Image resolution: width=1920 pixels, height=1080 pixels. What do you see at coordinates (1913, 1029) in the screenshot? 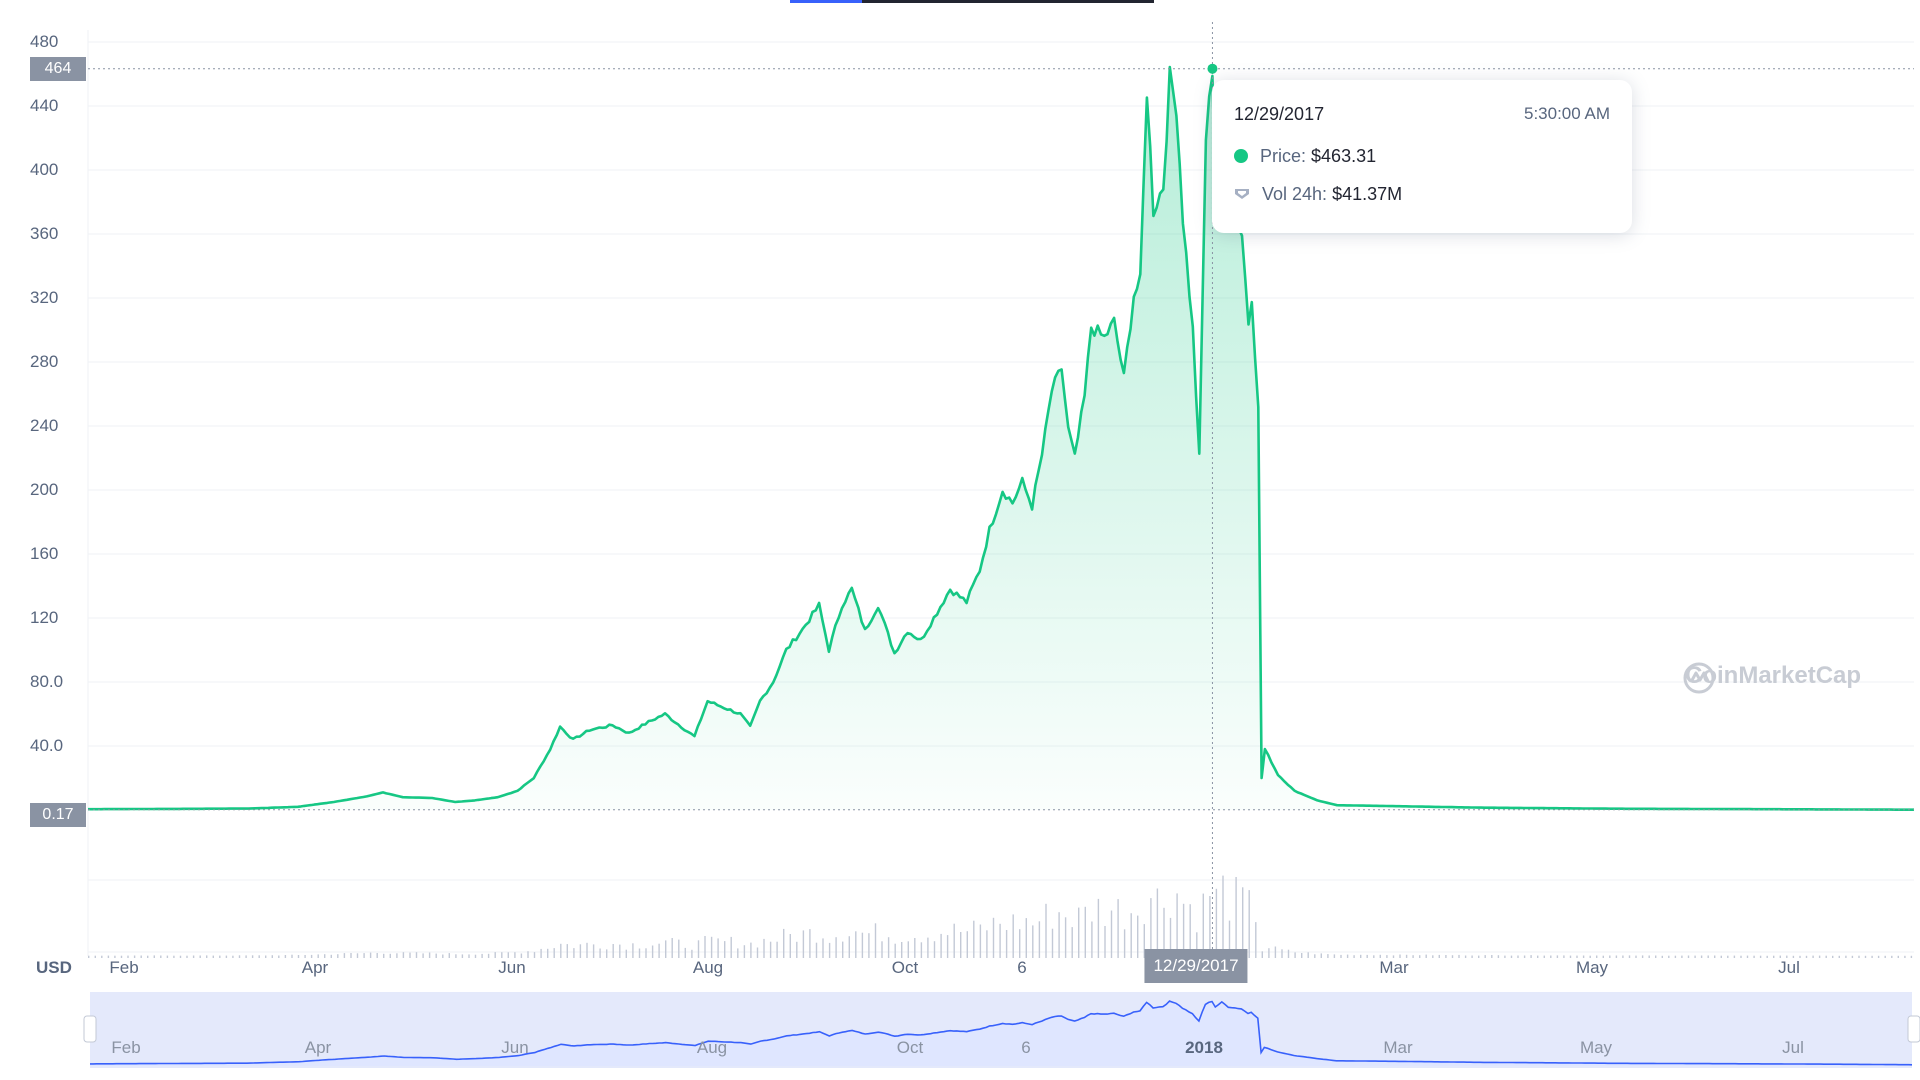
I see `navigator-handle-right` at bounding box center [1913, 1029].